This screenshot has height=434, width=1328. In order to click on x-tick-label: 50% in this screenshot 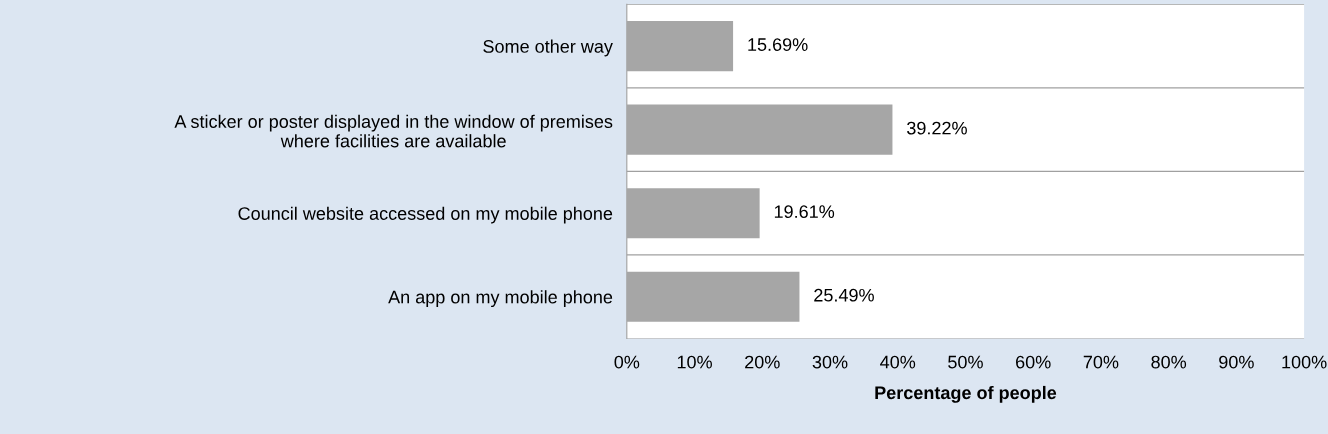, I will do `click(965, 362)`.